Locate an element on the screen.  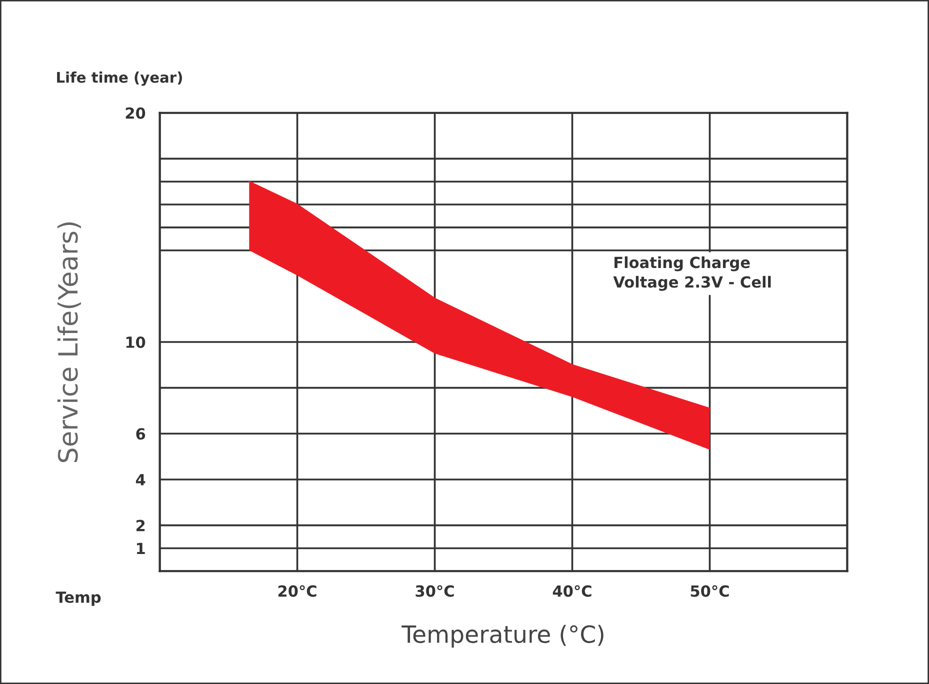
annotation: Floating Charge Voltage 2.3V - Cell is located at coordinates (692, 273).